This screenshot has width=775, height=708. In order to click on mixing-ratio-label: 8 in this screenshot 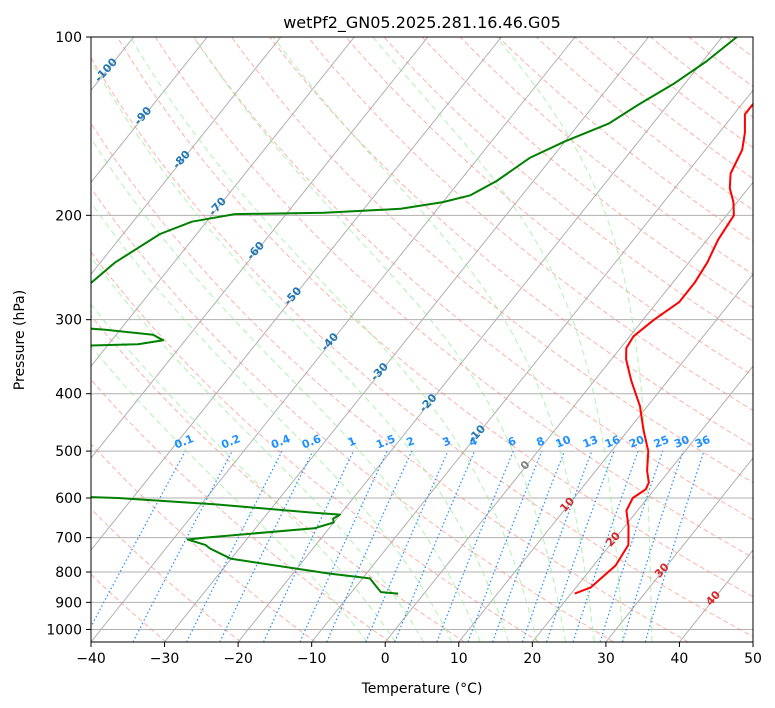, I will do `click(541, 441)`.